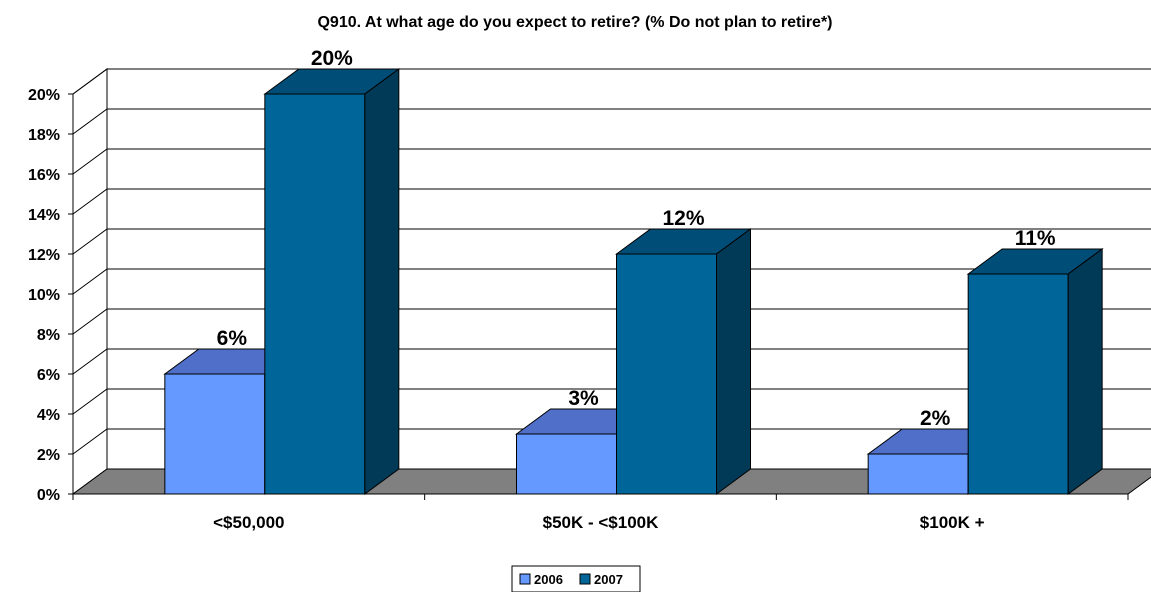 This screenshot has height=597, width=1151. I want to click on y-tick-label: 14%, so click(44, 215).